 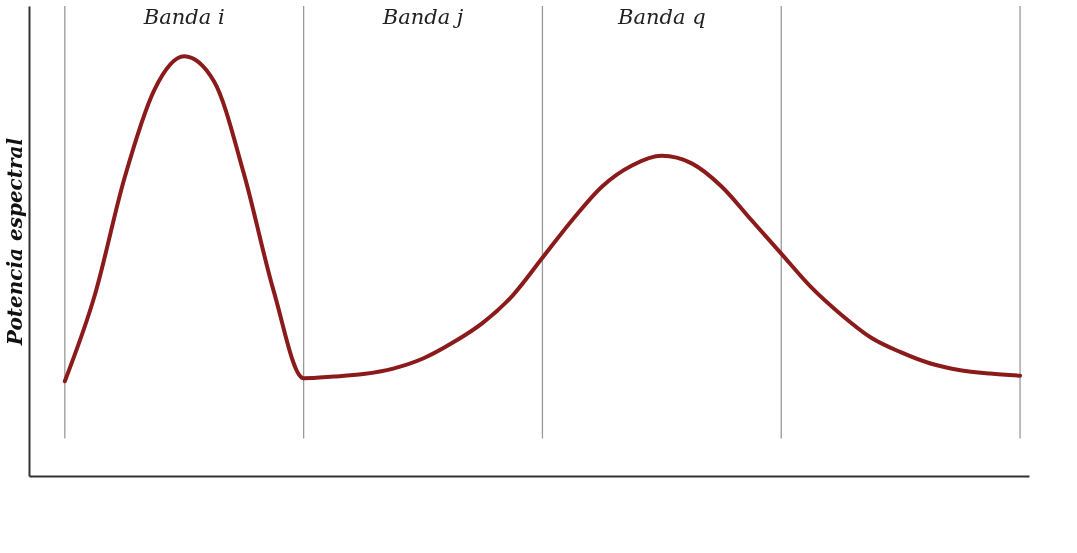 What do you see at coordinates (422, 17) in the screenshot?
I see `text: Banda j` at bounding box center [422, 17].